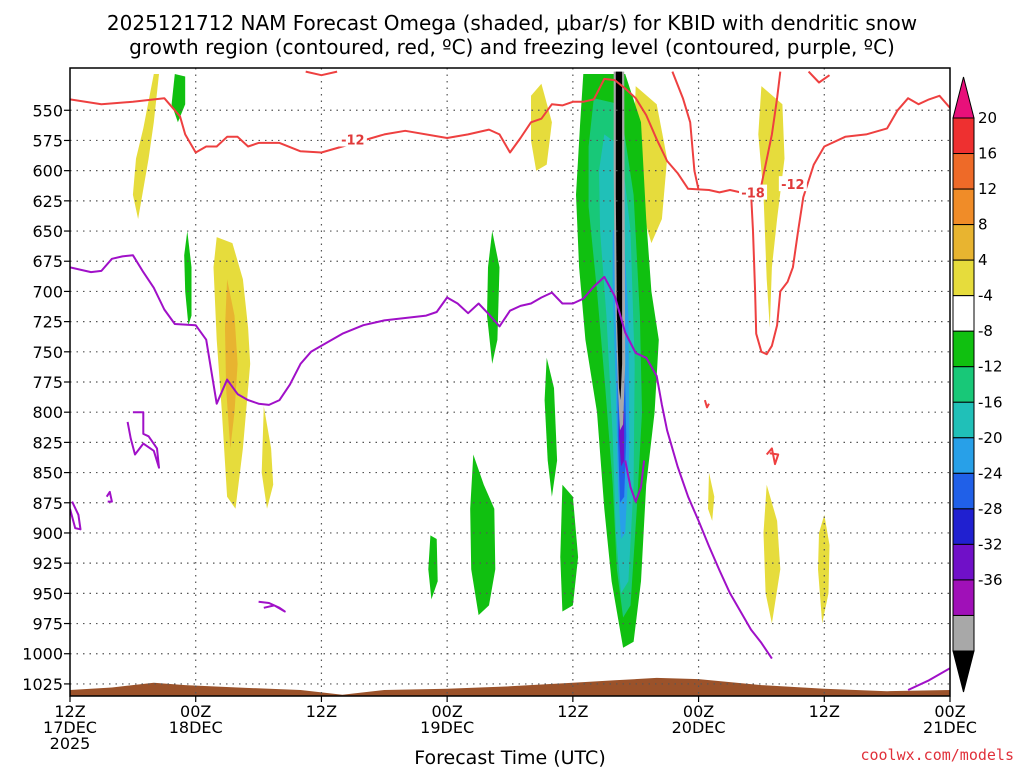 The width and height of the screenshot is (1024, 768). What do you see at coordinates (990, 544) in the screenshot?
I see `colorbar-label: -32` at bounding box center [990, 544].